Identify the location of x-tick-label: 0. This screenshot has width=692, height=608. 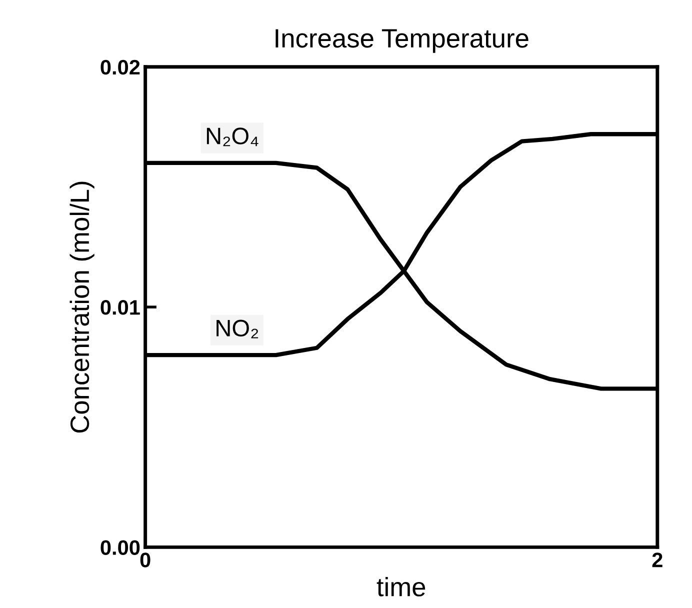
(145, 560).